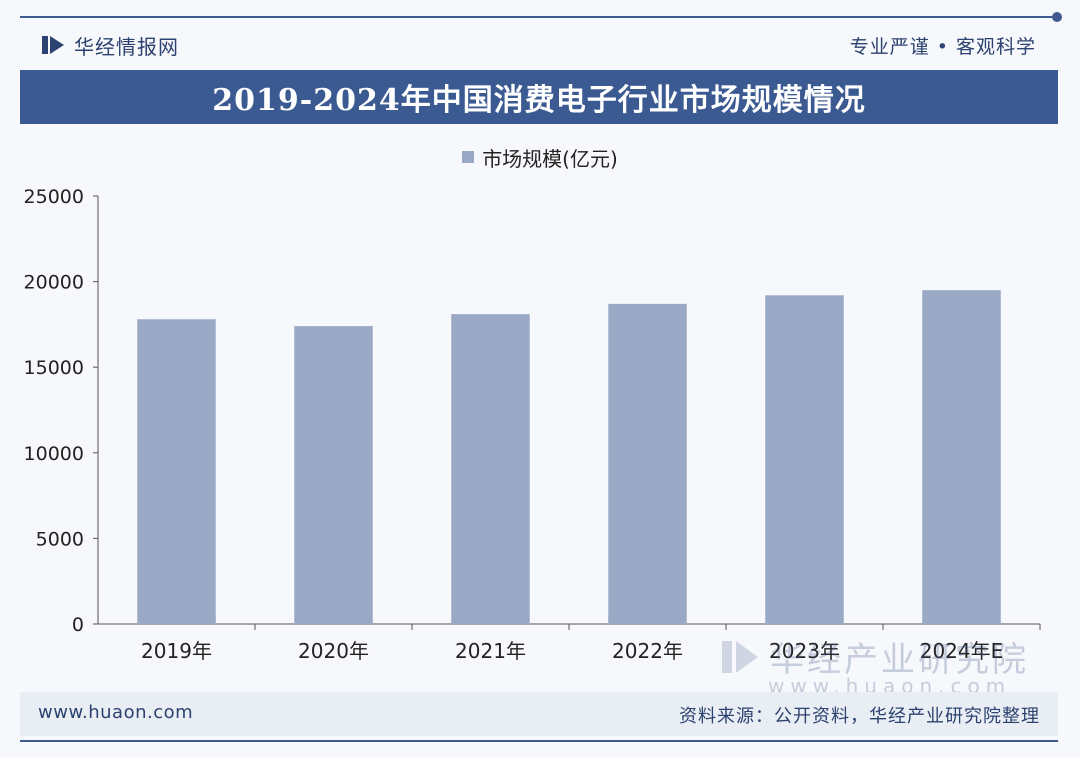 The height and width of the screenshot is (758, 1080). I want to click on bottom-rule, so click(539, 741).